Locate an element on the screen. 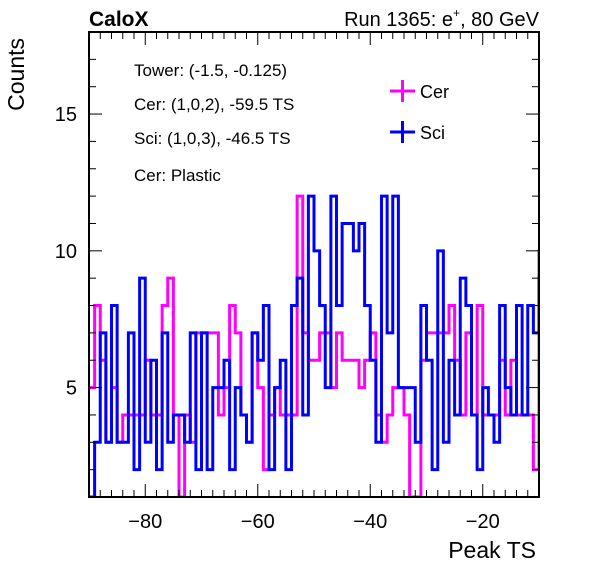 The image size is (596, 572). y-tick-label: 10 is located at coordinates (66, 252).